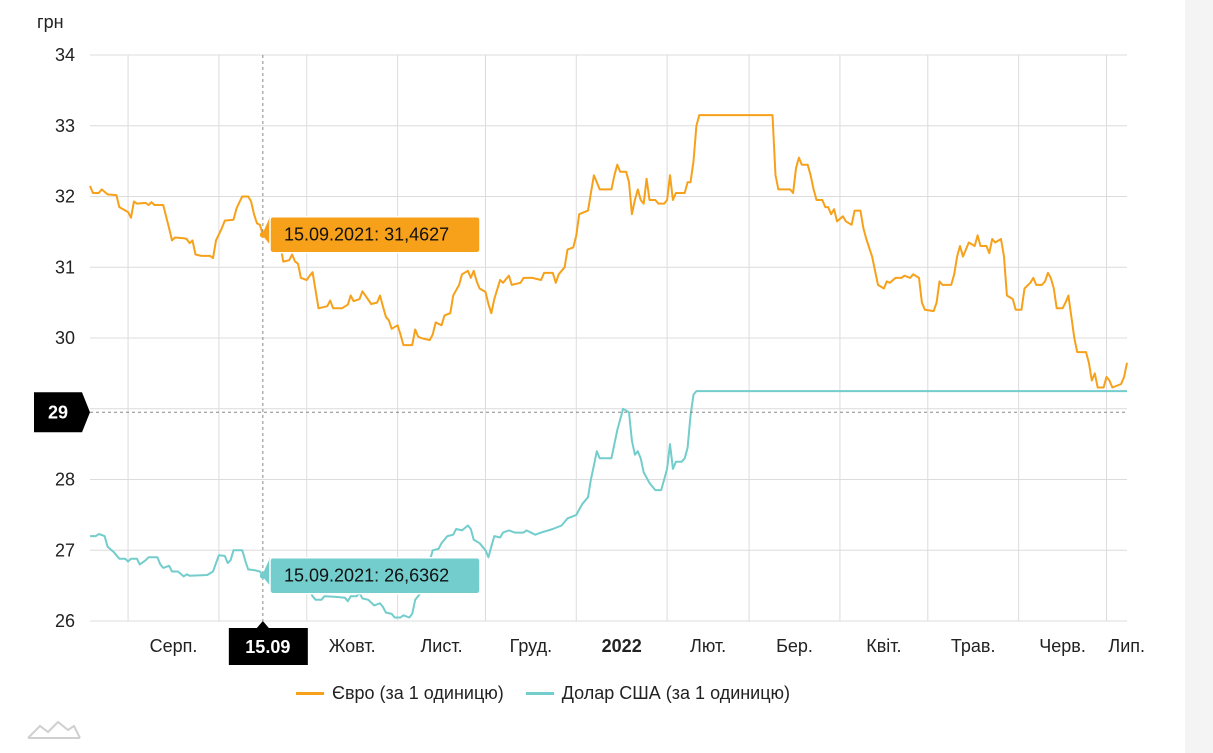 The height and width of the screenshot is (753, 1213). I want to click on x-tick-label: Черв., so click(1062, 646).